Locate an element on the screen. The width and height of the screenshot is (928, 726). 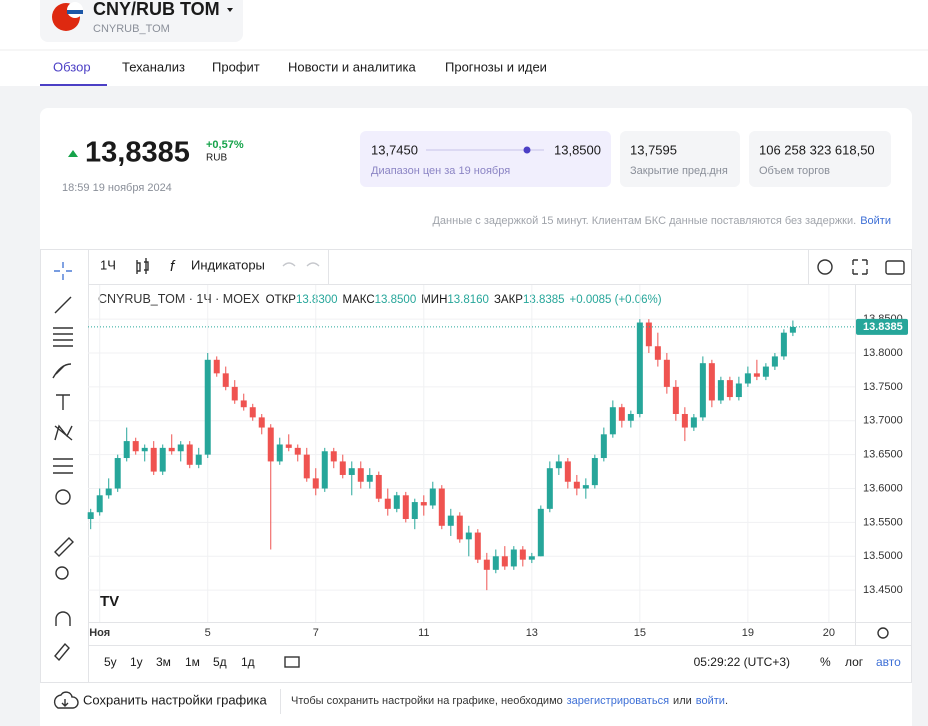
range-button: 1м is located at coordinates (192, 662).